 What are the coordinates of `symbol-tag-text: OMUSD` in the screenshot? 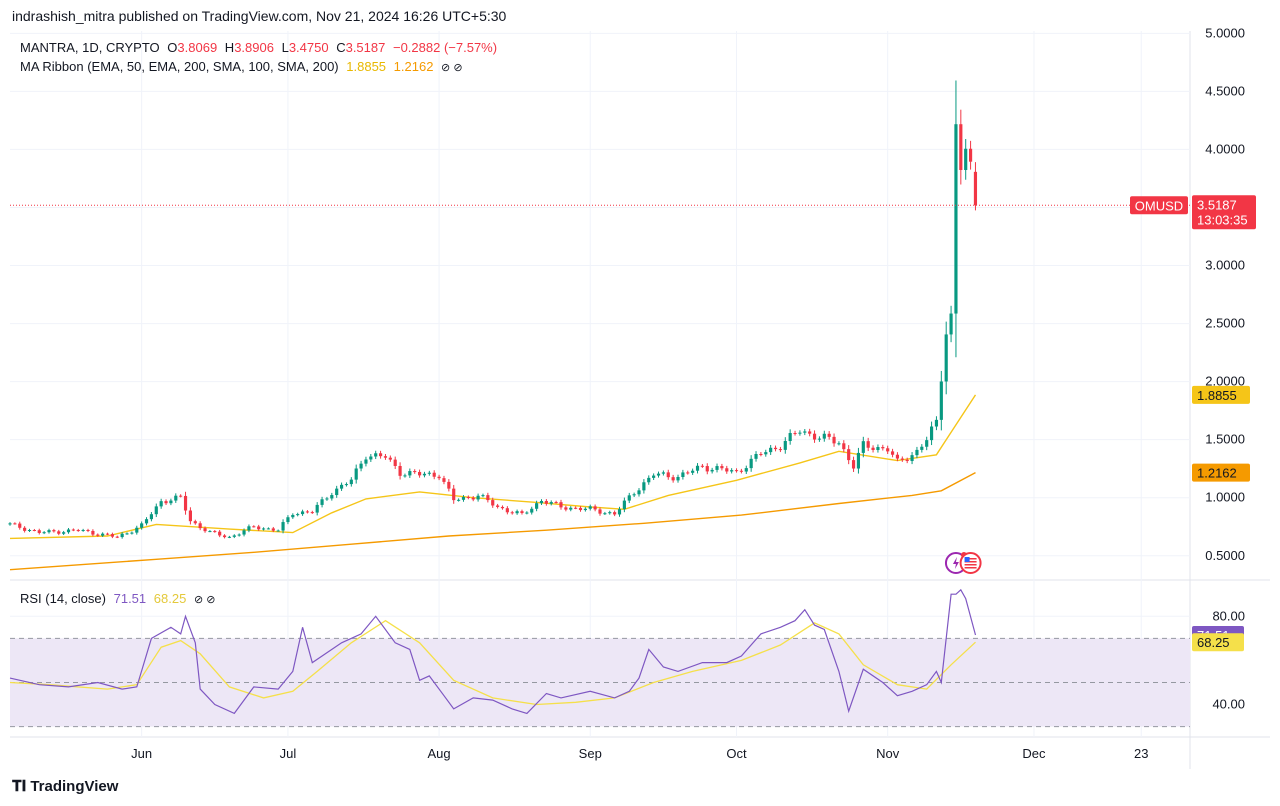 It's located at (1159, 205).